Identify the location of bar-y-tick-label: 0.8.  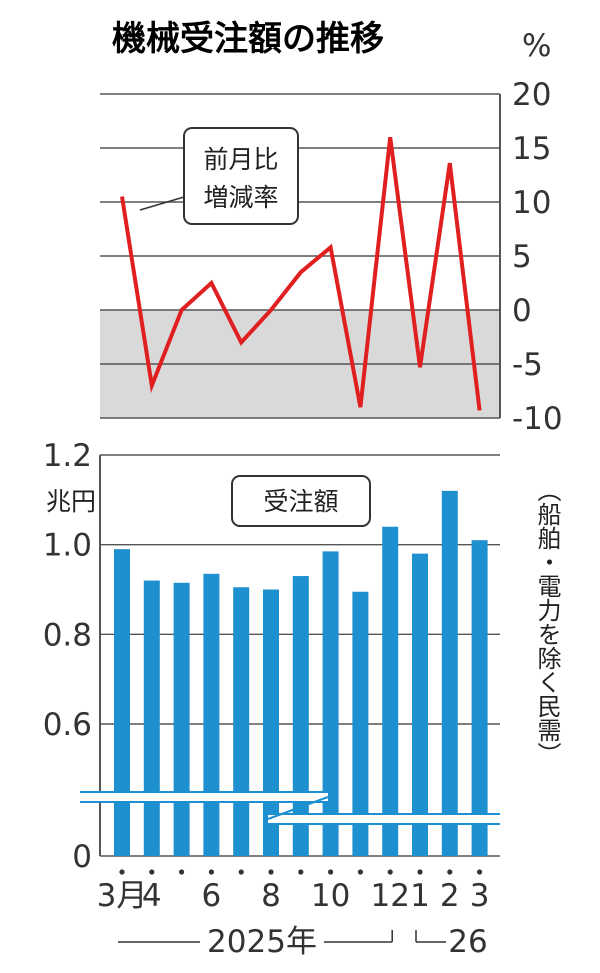
(67, 635).